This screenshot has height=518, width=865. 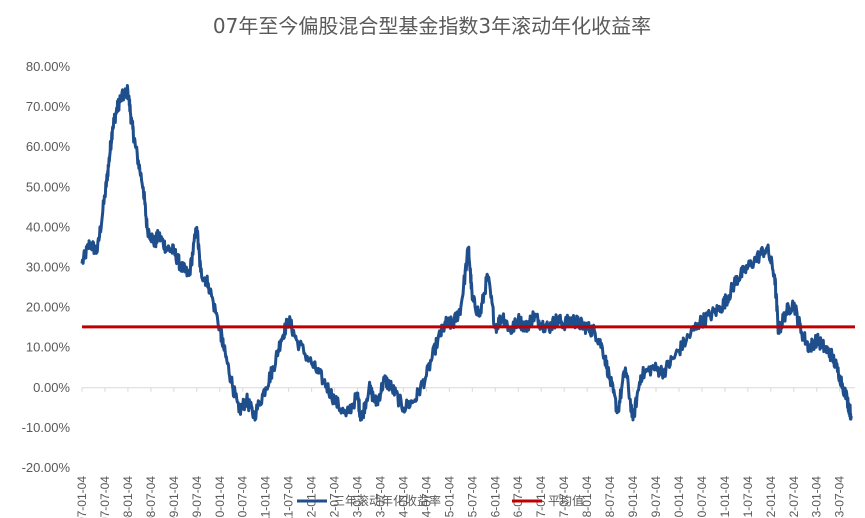 What do you see at coordinates (432, 26) in the screenshot?
I see `chart-title: 07年至今偏股混合型基金指数3年滚动年化收益率` at bounding box center [432, 26].